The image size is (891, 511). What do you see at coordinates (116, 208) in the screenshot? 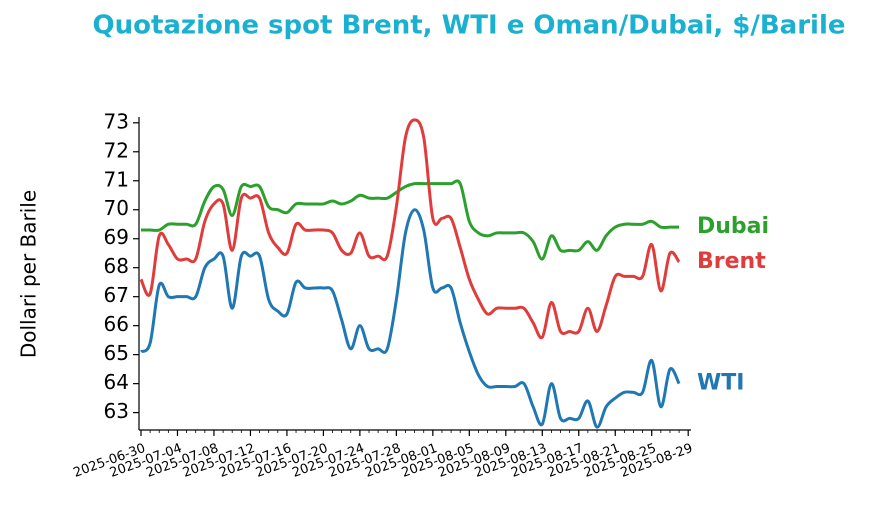
I see `y-tick-label: 70` at bounding box center [116, 208].